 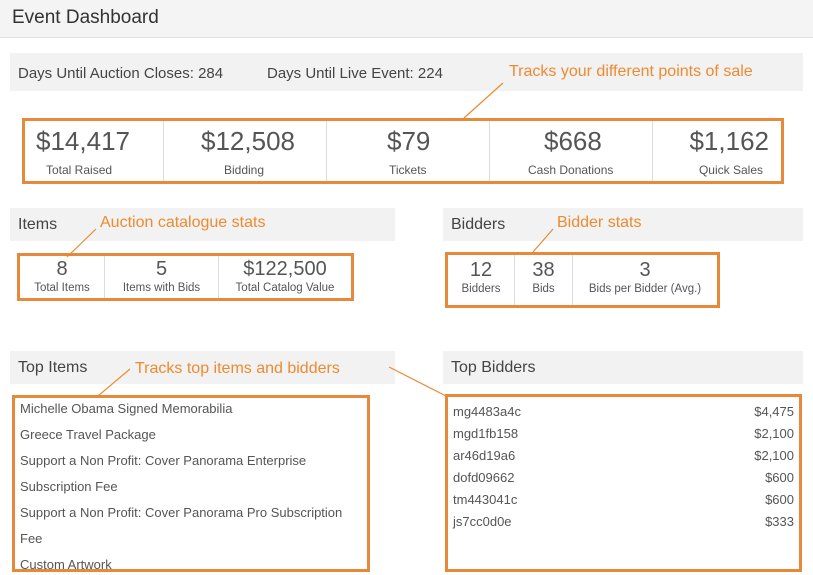 I want to click on items-heading: Items, so click(x=38, y=224).